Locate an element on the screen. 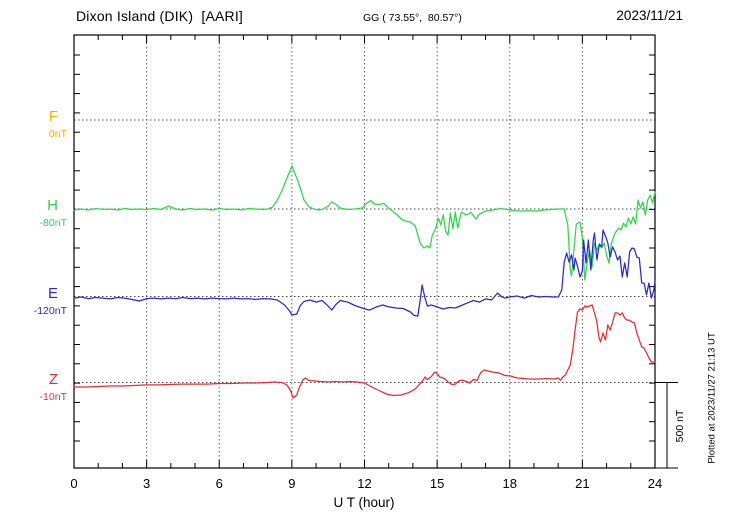 The width and height of the screenshot is (730, 520). plotted-at-note: Plotted at 2023/11/27 21:13 UT is located at coordinates (712, 398).